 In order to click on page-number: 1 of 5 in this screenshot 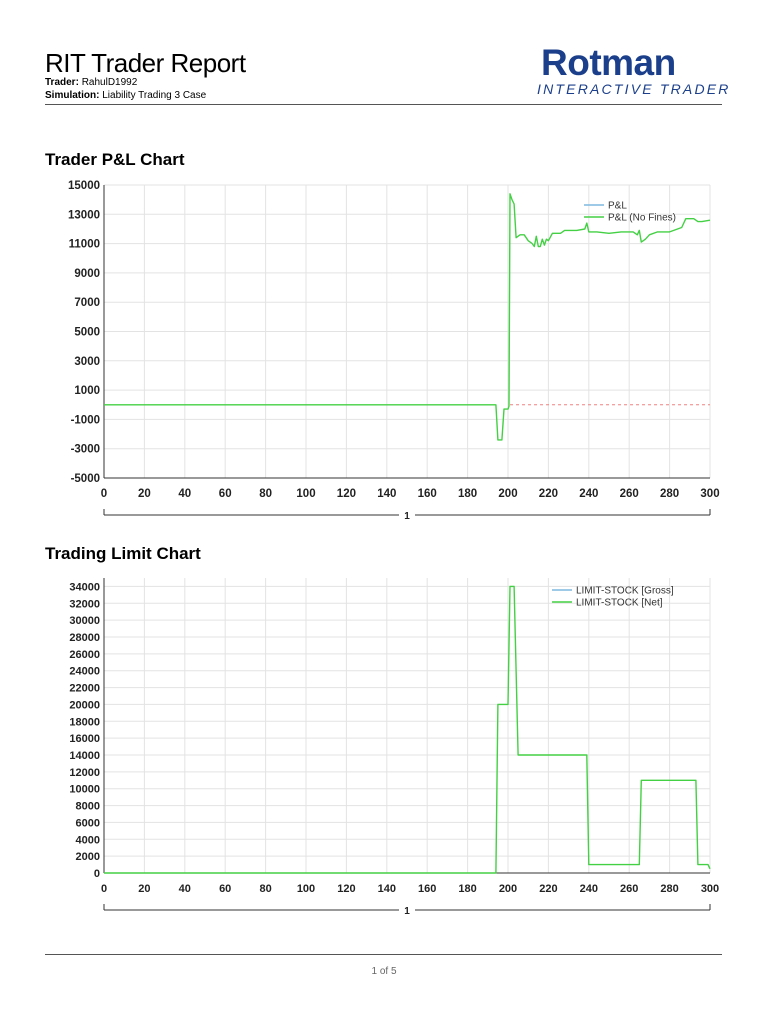, I will do `click(384, 971)`.